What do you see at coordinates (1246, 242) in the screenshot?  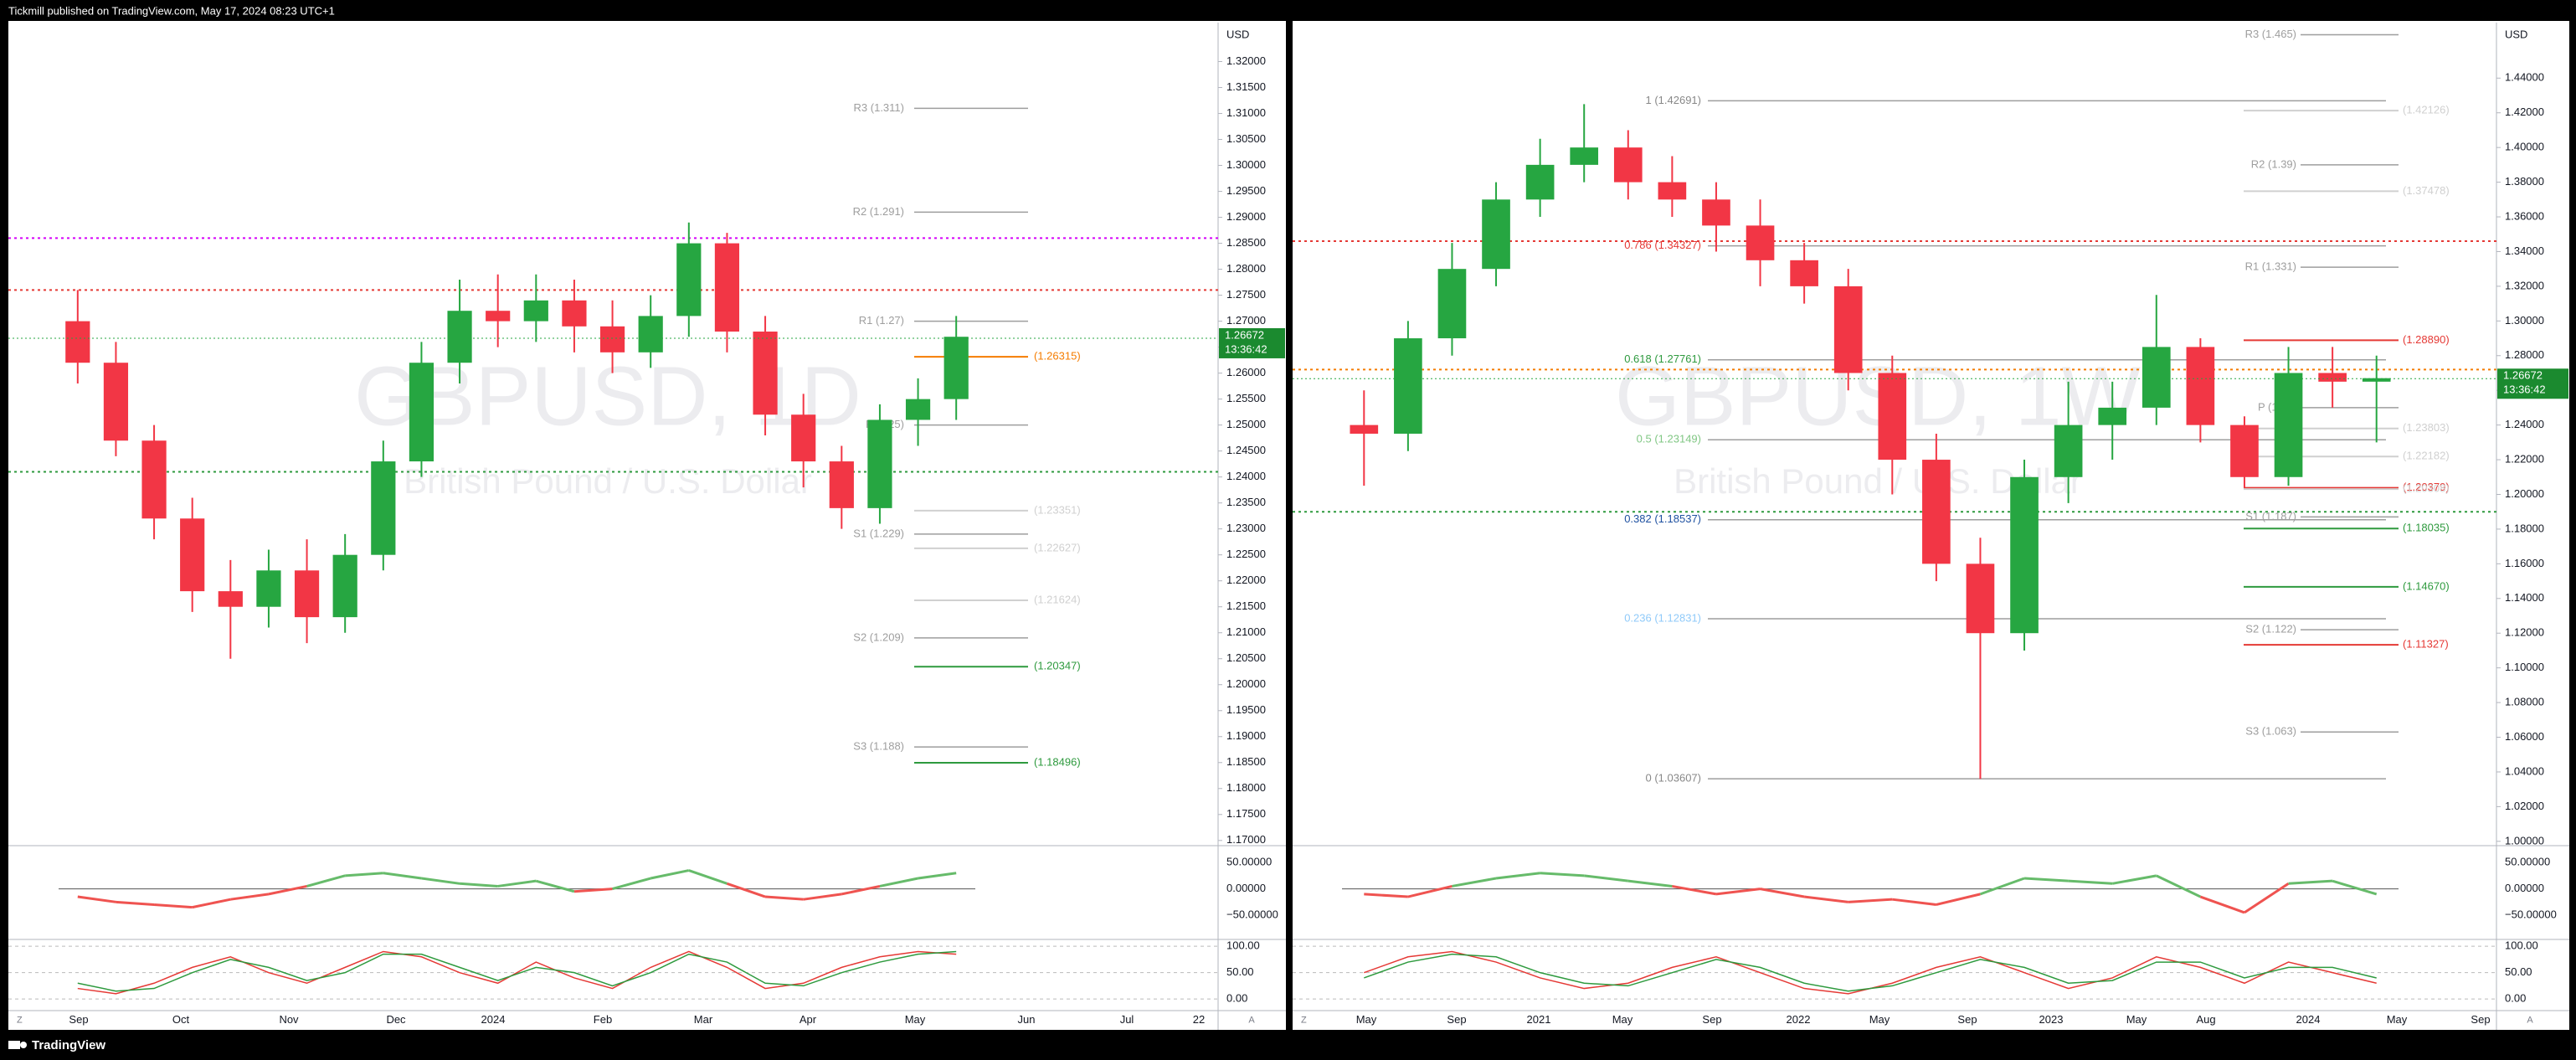 I see `y-tick-label: 1.28500` at bounding box center [1246, 242].